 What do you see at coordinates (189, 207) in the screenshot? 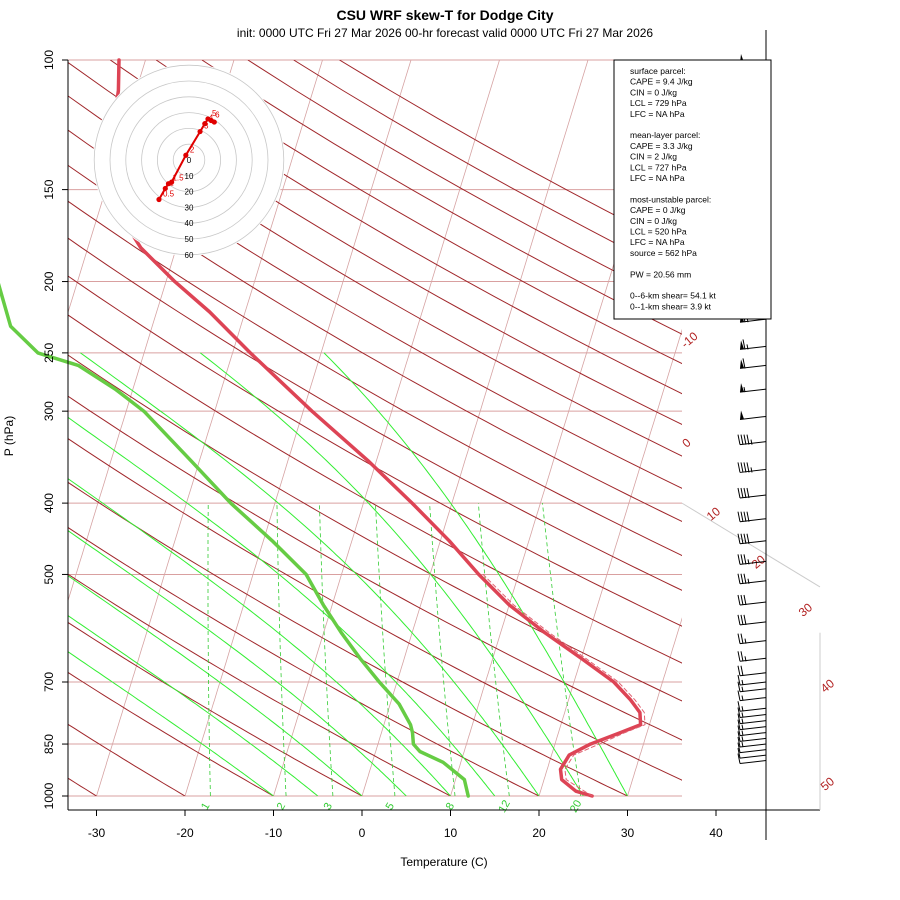
I see `hodograph-ring-label: 30` at bounding box center [189, 207].